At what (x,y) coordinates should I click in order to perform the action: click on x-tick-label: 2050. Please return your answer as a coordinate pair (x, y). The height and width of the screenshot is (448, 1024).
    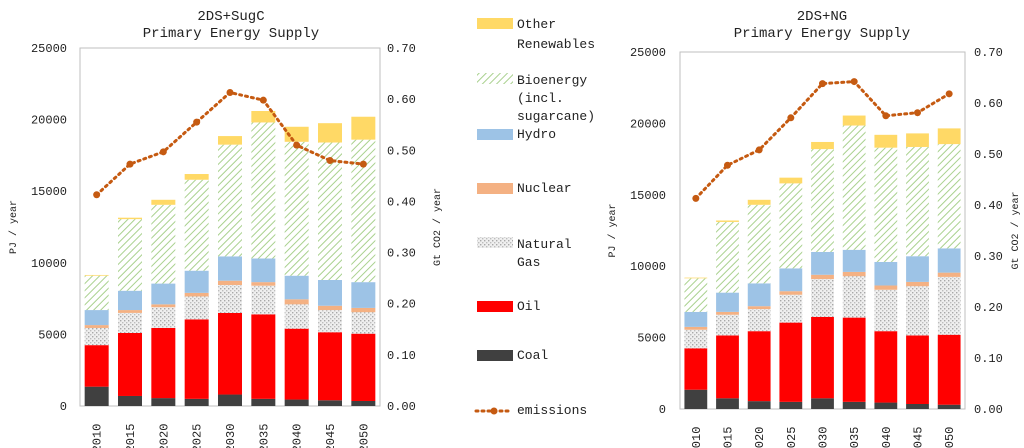
    Looking at the image, I should click on (950, 437).